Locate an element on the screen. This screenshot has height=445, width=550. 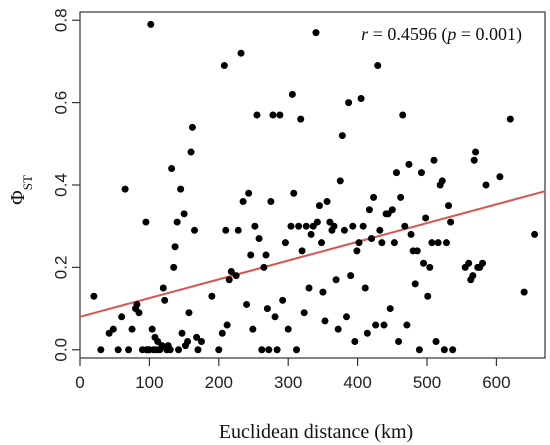
y-axis-title-main: Φ is located at coordinates (18, 197).